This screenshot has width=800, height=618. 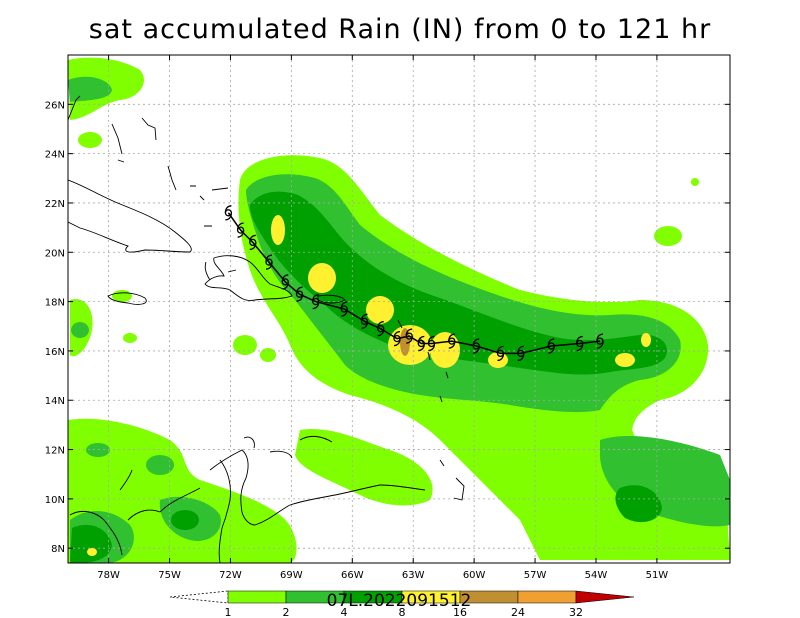 I want to click on coastline-hispaniola-north, so click(x=220, y=271).